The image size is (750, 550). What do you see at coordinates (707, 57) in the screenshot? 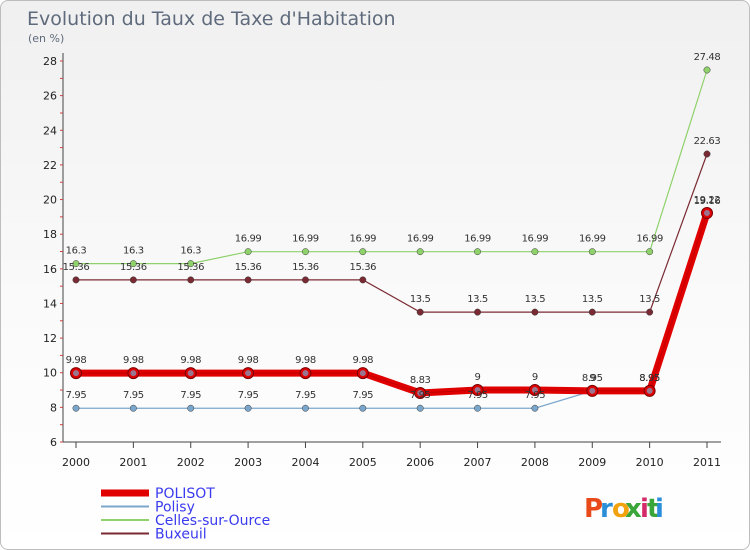
I see `data-label: 27.48` at bounding box center [707, 57].